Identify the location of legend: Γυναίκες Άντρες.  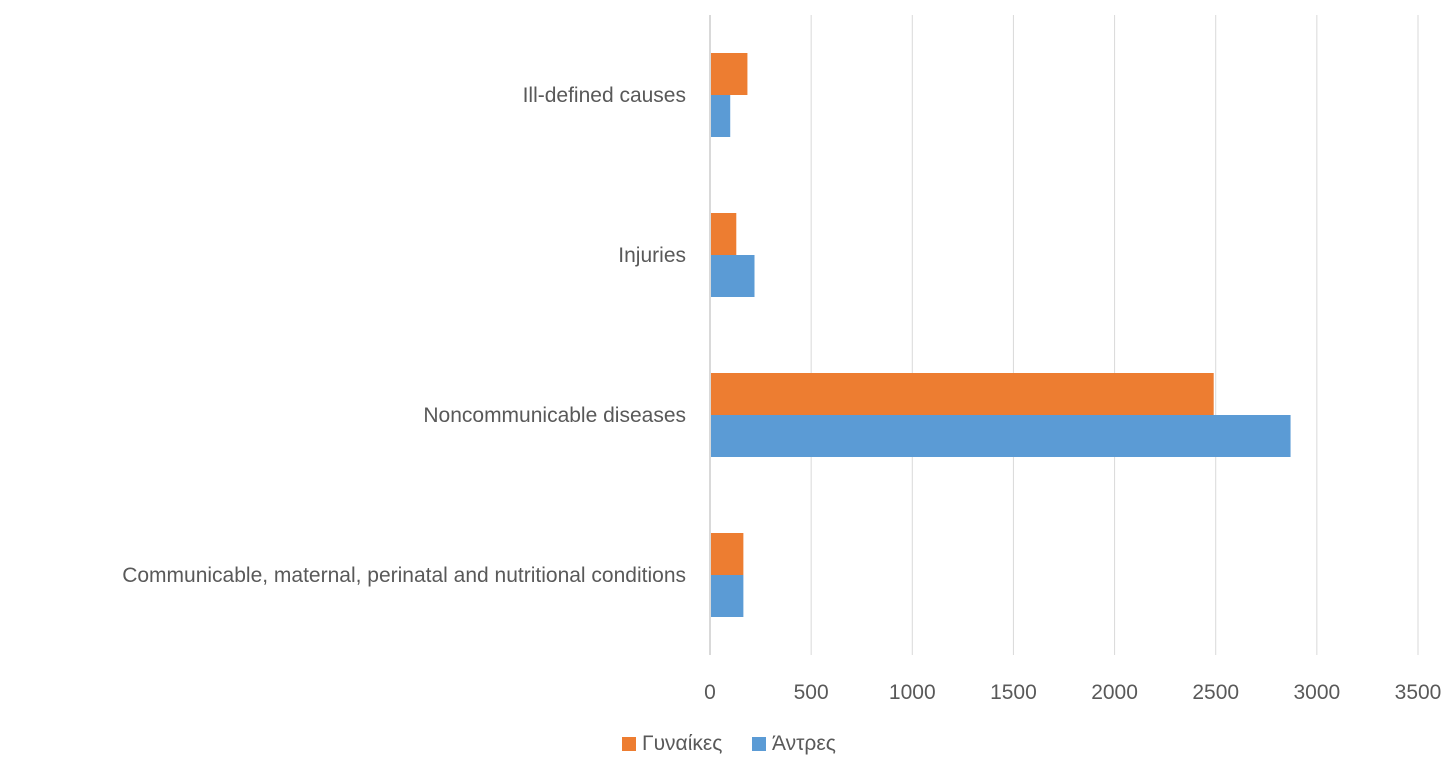
(729, 743).